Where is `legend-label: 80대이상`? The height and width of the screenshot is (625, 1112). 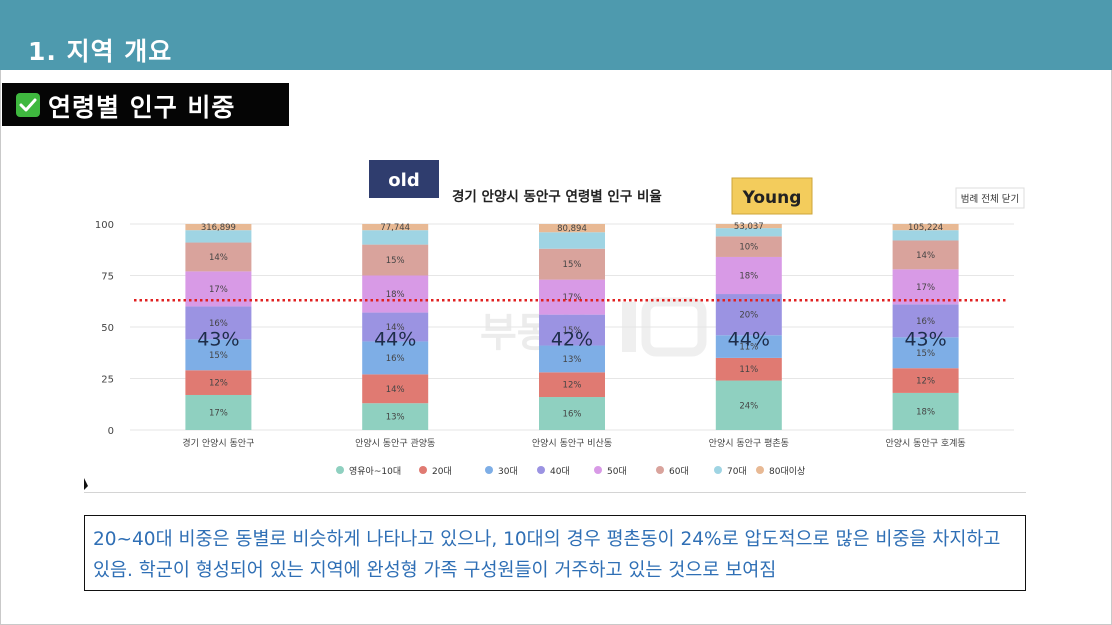 legend-label: 80대이상 is located at coordinates (787, 471).